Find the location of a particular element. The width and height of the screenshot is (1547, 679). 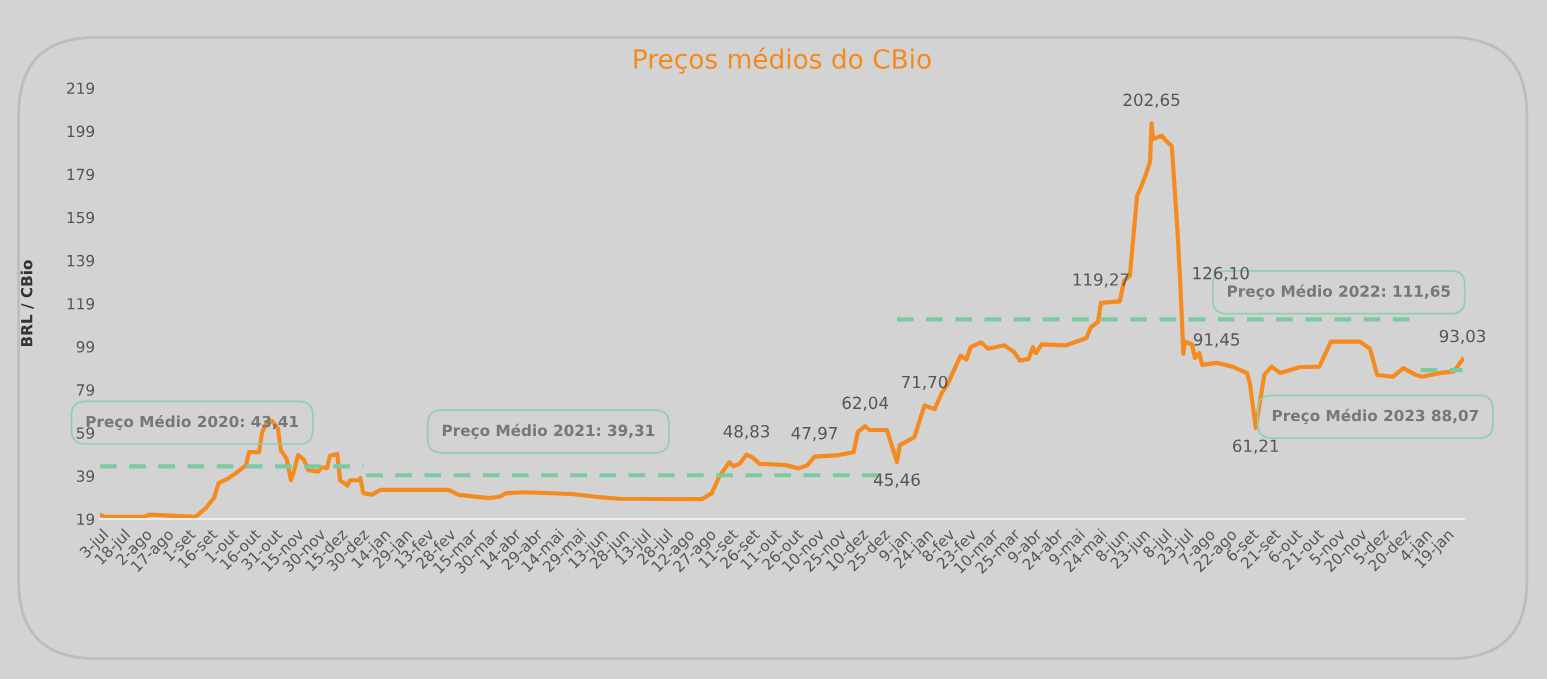

y-tick-label: 19 is located at coordinates (86, 519).